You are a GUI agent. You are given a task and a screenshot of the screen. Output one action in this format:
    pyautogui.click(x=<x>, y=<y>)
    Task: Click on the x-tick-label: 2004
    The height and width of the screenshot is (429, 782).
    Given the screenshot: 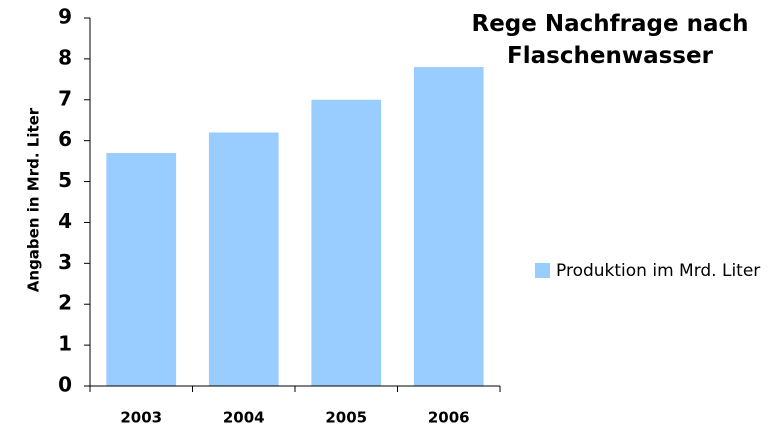 What is the action you would take?
    pyautogui.click(x=244, y=418)
    